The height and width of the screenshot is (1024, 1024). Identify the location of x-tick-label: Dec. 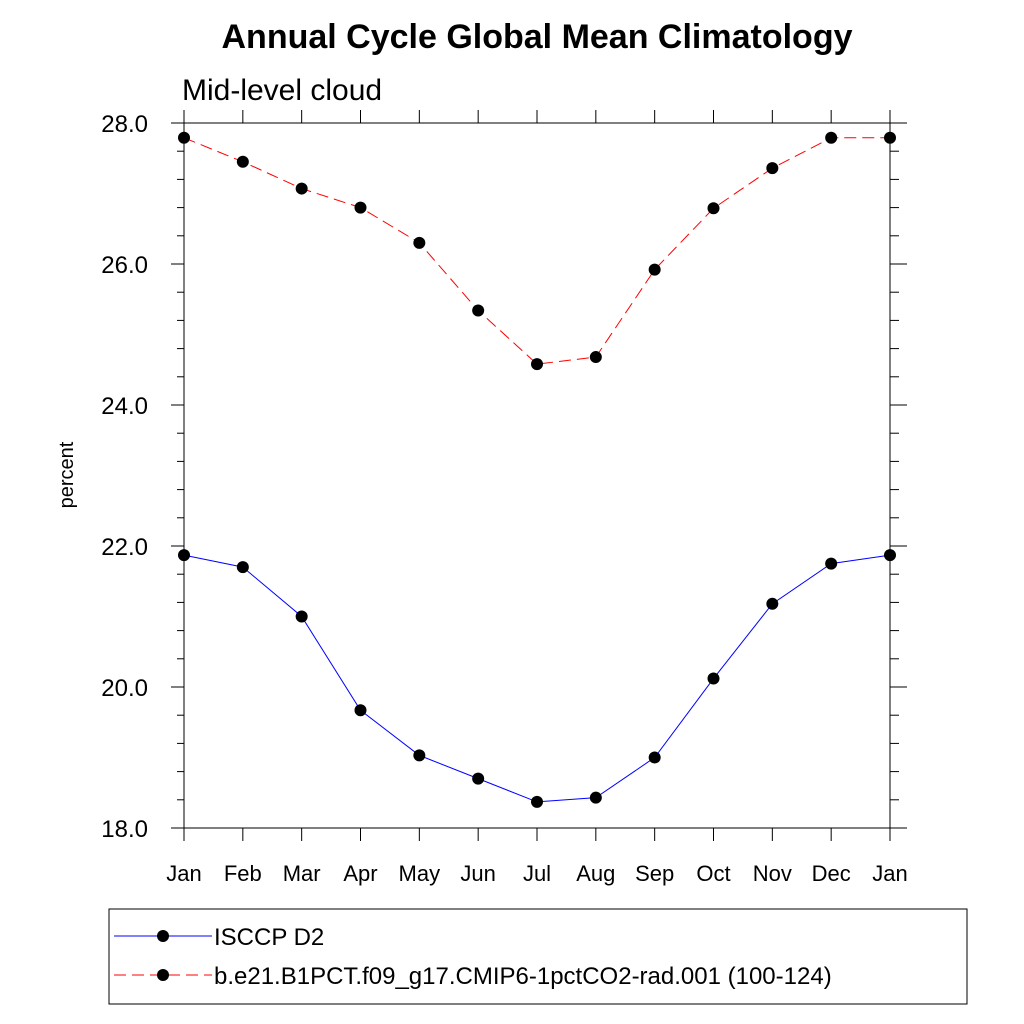
(831, 873).